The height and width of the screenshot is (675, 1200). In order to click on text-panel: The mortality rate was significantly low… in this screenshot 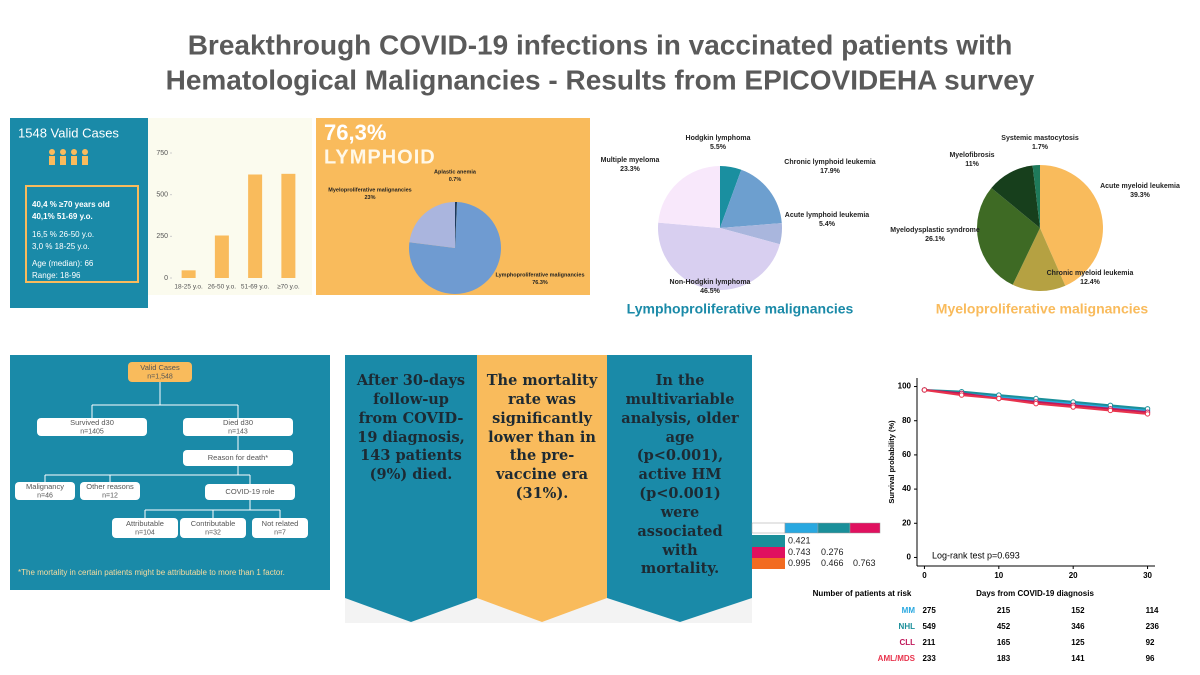, I will do `click(542, 437)`.